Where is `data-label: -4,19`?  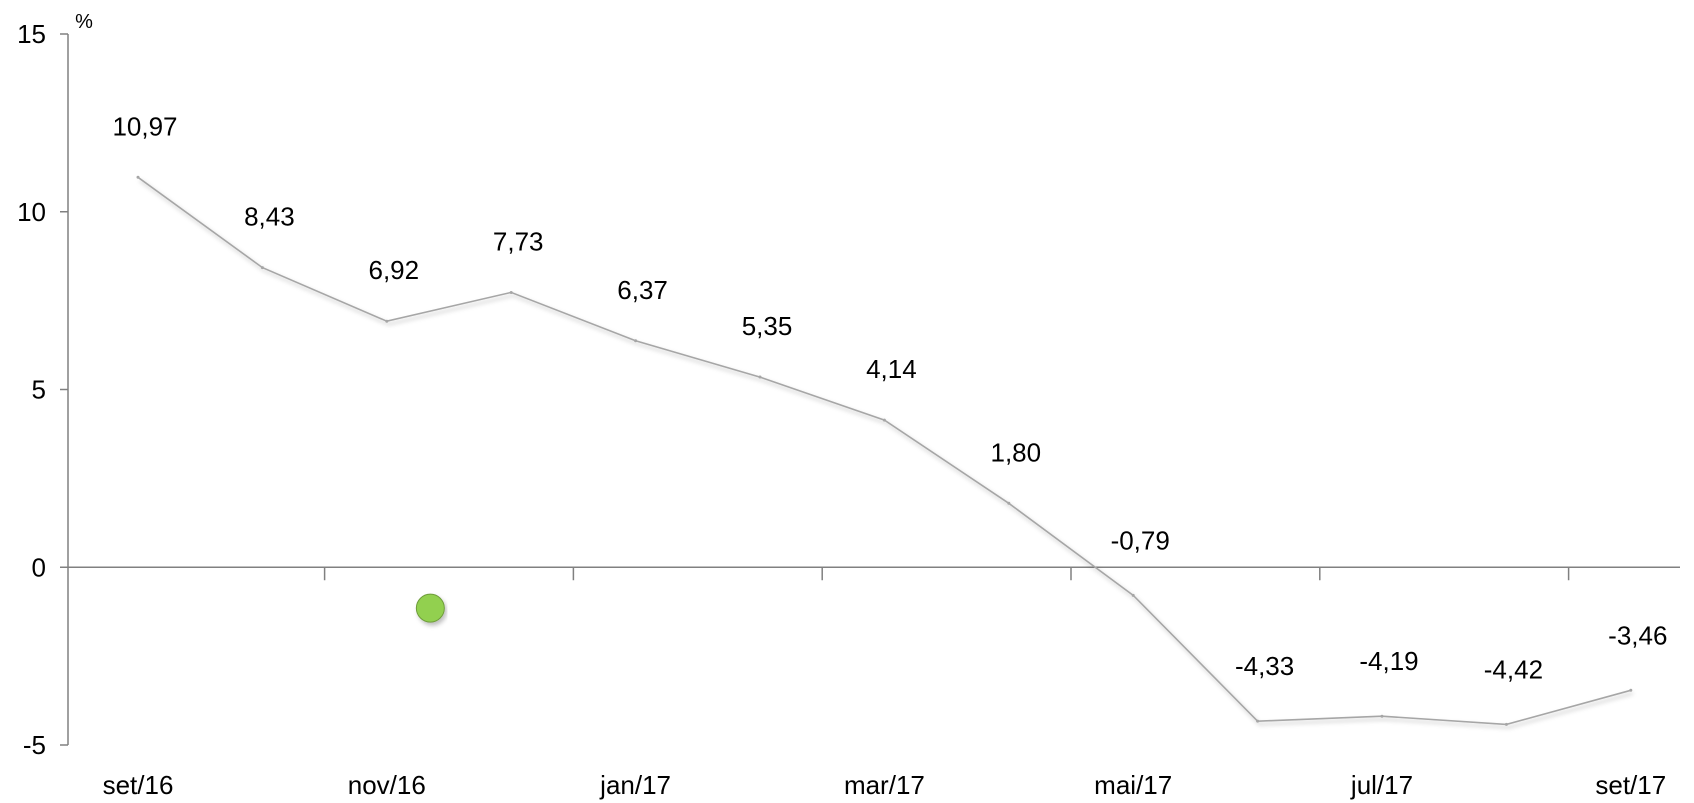 data-label: -4,19 is located at coordinates (1388, 661).